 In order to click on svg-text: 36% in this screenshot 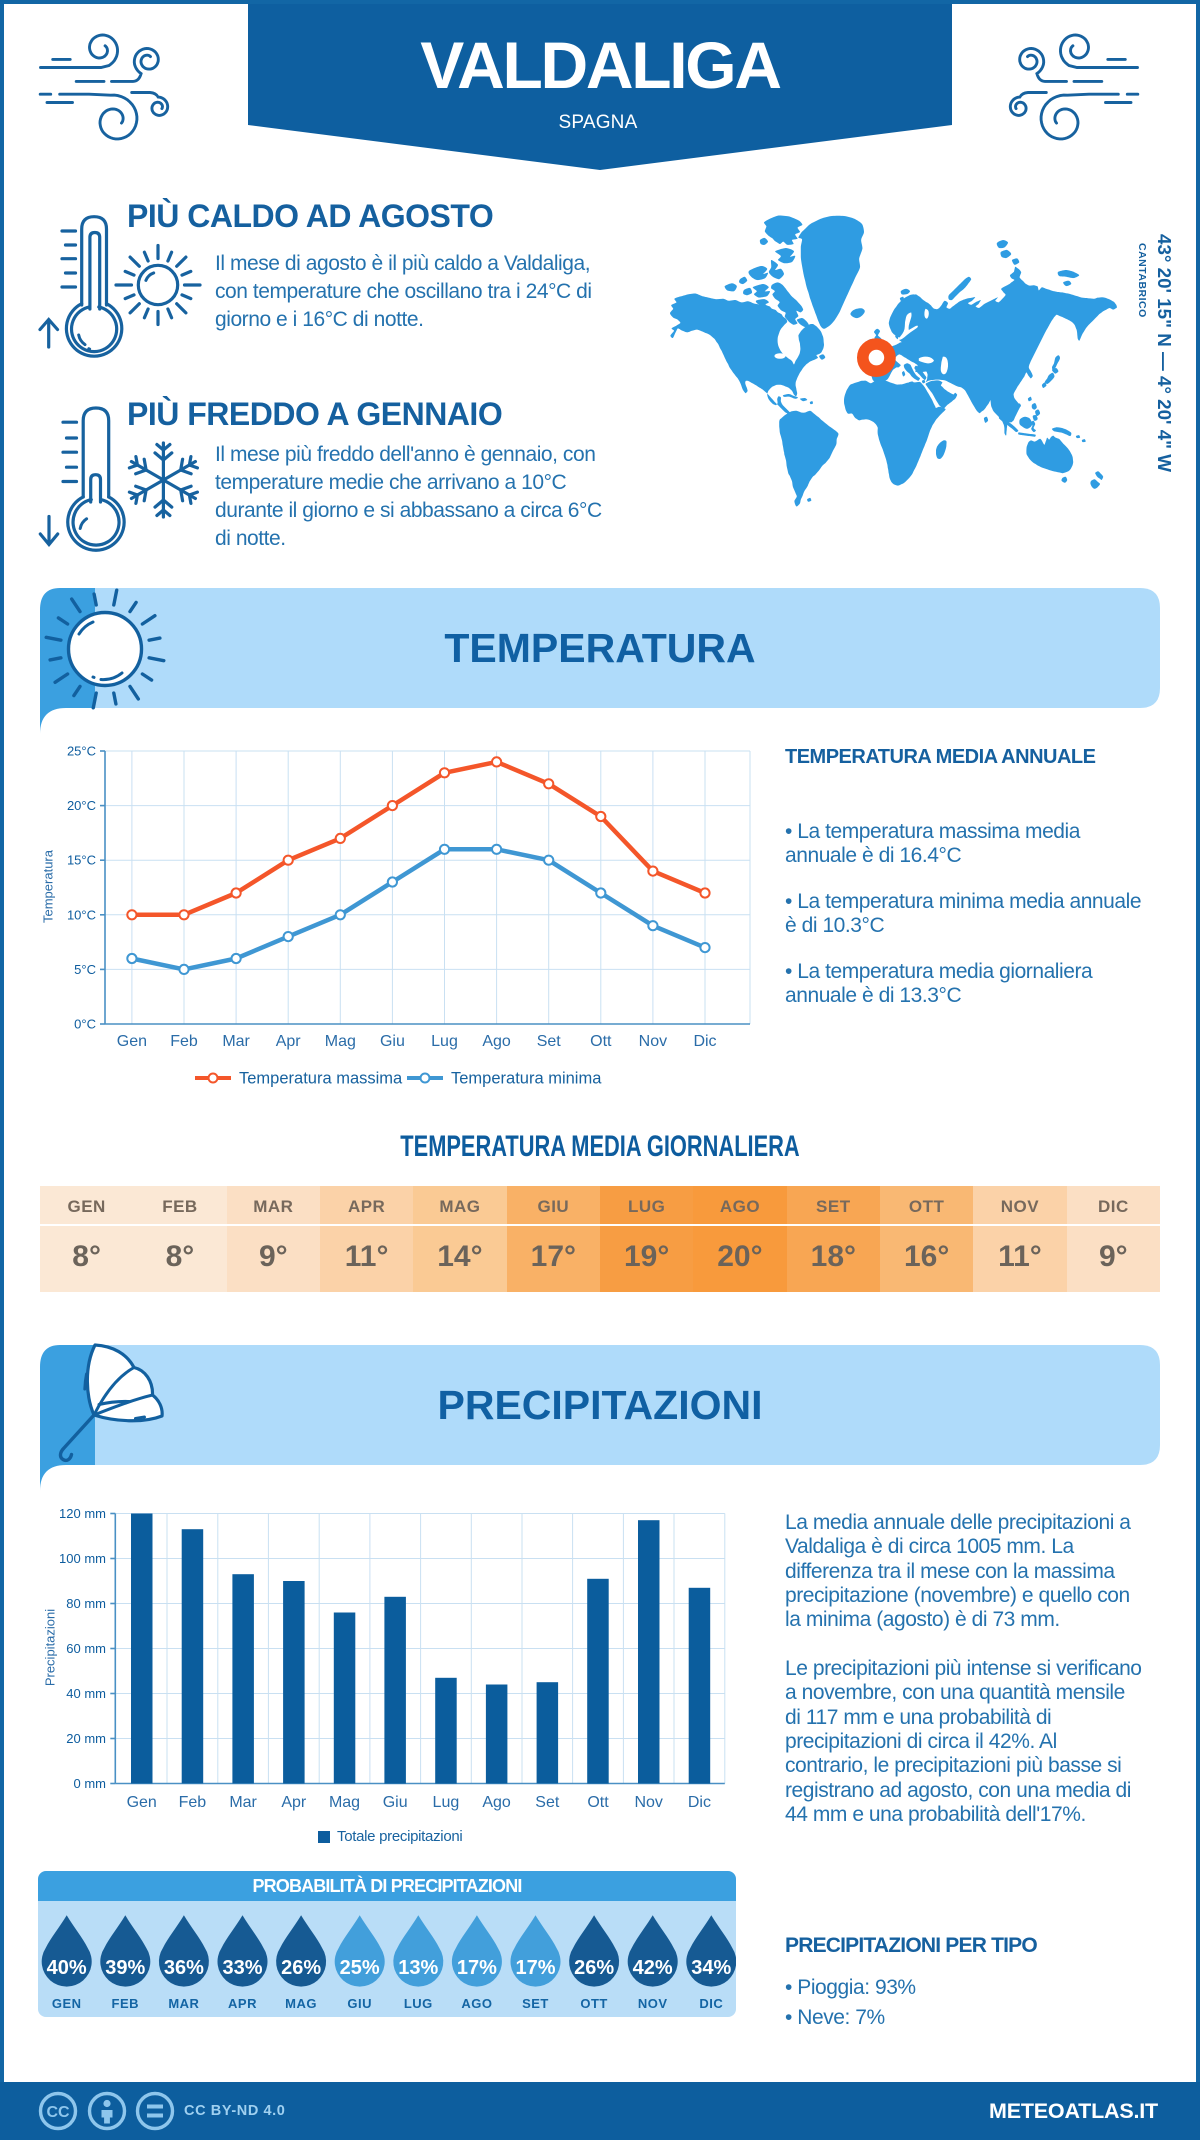, I will do `click(184, 1968)`.